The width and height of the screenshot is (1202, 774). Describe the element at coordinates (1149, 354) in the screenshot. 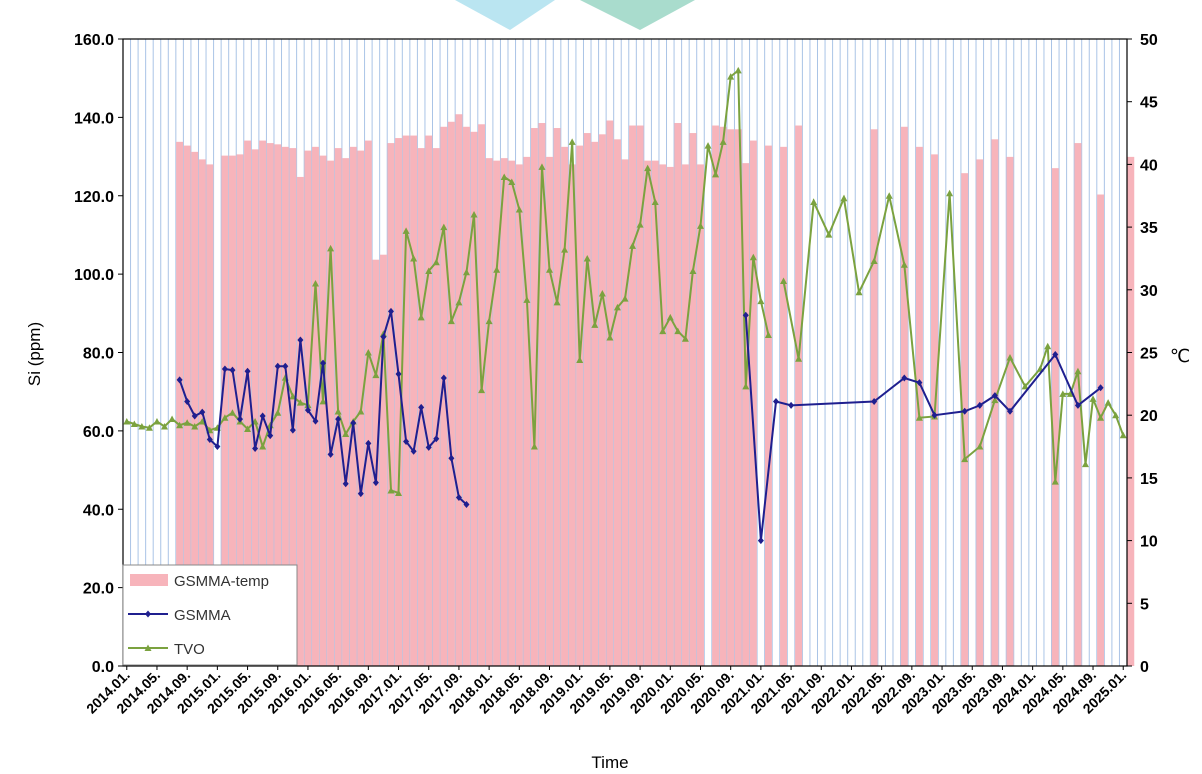

I see `y-tick-right-label: 25` at that location.